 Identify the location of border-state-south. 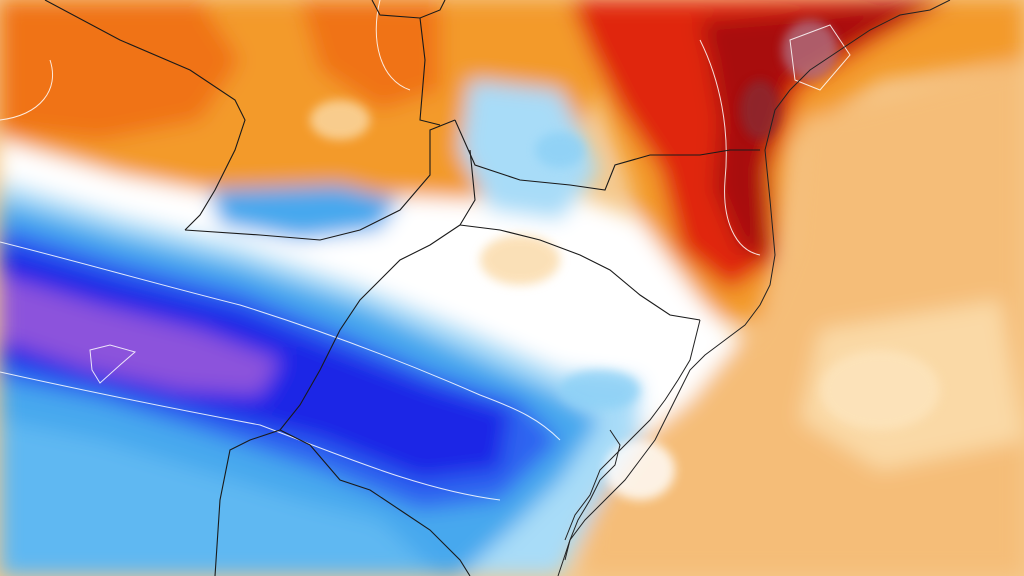
(580, 272).